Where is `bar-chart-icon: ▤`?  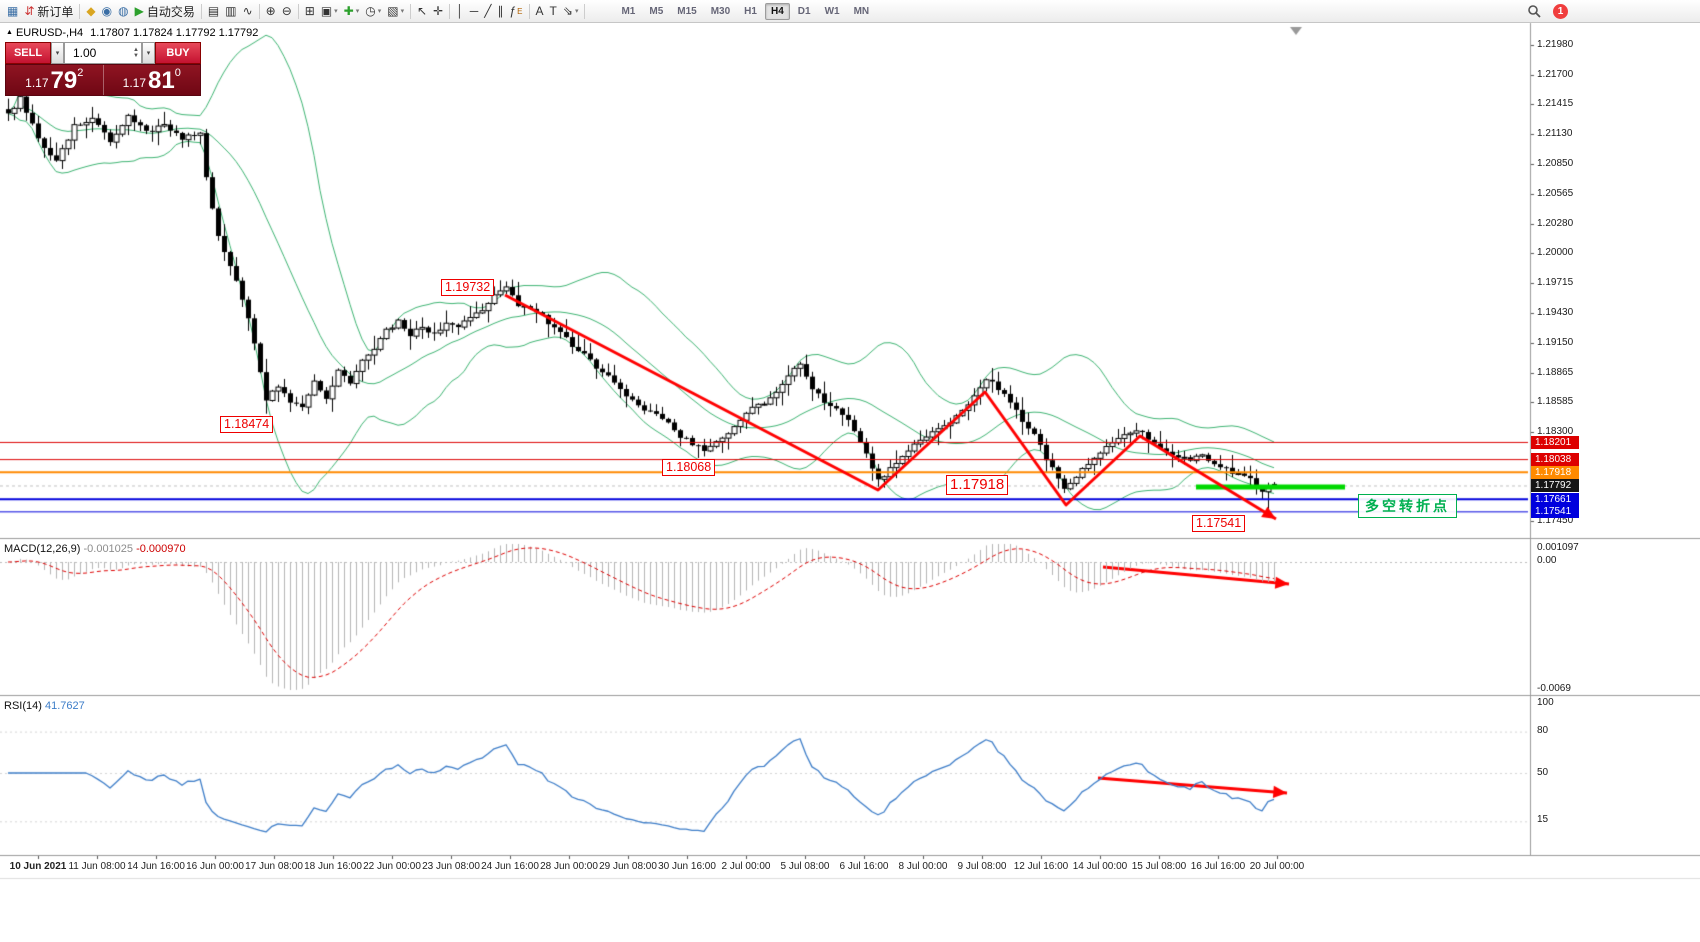
bar-chart-icon: ▤ is located at coordinates (213, 11).